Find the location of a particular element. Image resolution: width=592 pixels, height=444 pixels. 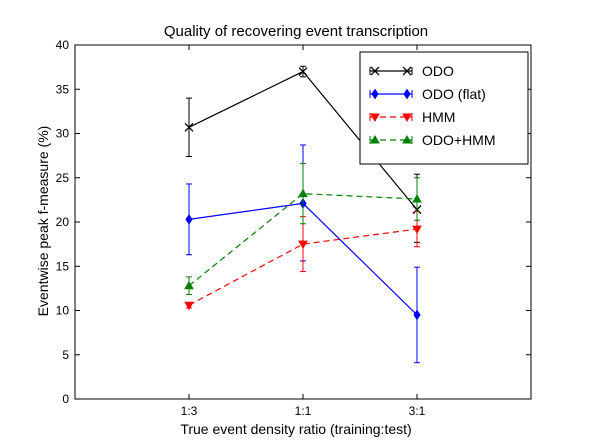

legend-label: ODO is located at coordinates (438, 71).